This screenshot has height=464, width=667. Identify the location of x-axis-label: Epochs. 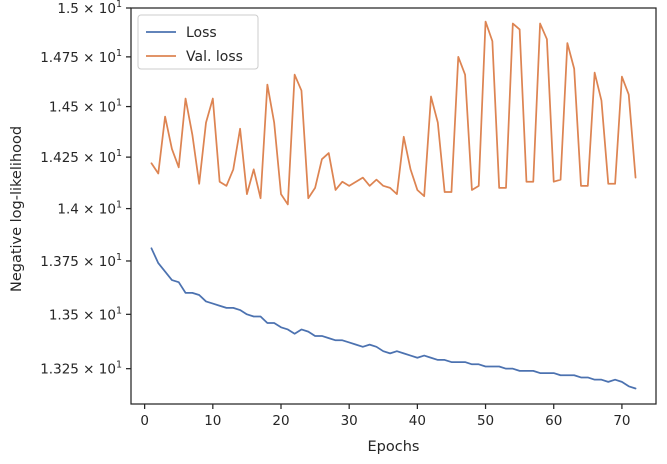
(394, 447).